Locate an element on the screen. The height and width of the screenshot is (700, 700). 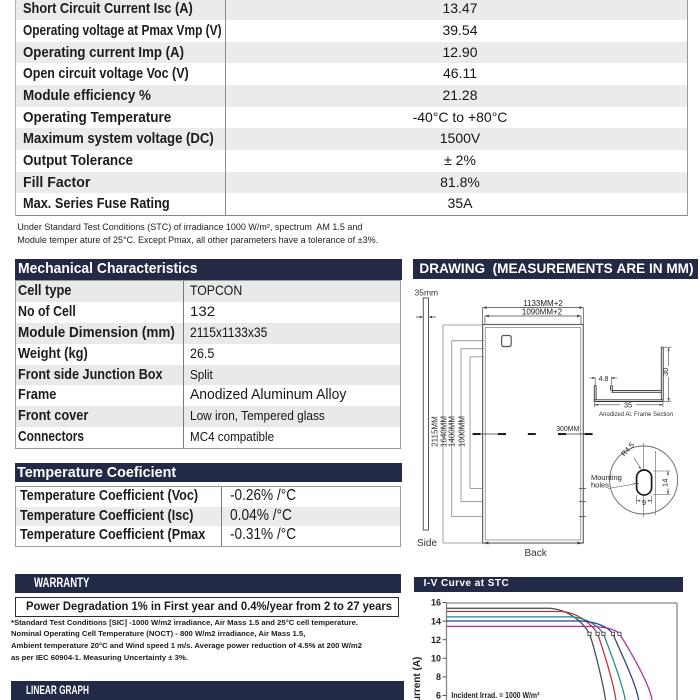
svg-text: 35 is located at coordinates (628, 405).